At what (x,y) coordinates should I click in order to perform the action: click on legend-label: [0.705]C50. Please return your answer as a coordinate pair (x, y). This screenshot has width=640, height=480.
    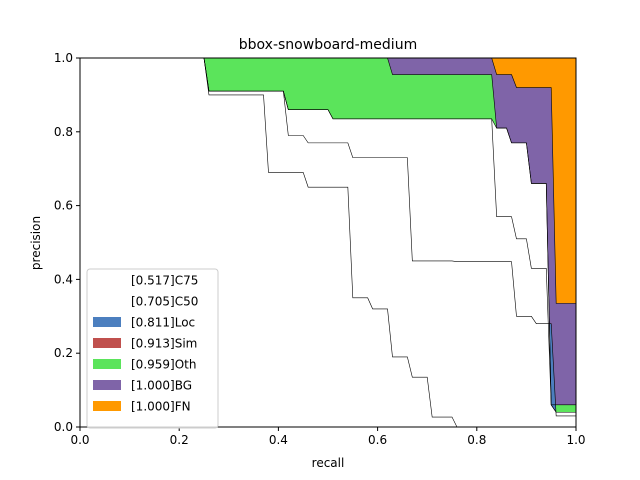
    Looking at the image, I should click on (164, 302).